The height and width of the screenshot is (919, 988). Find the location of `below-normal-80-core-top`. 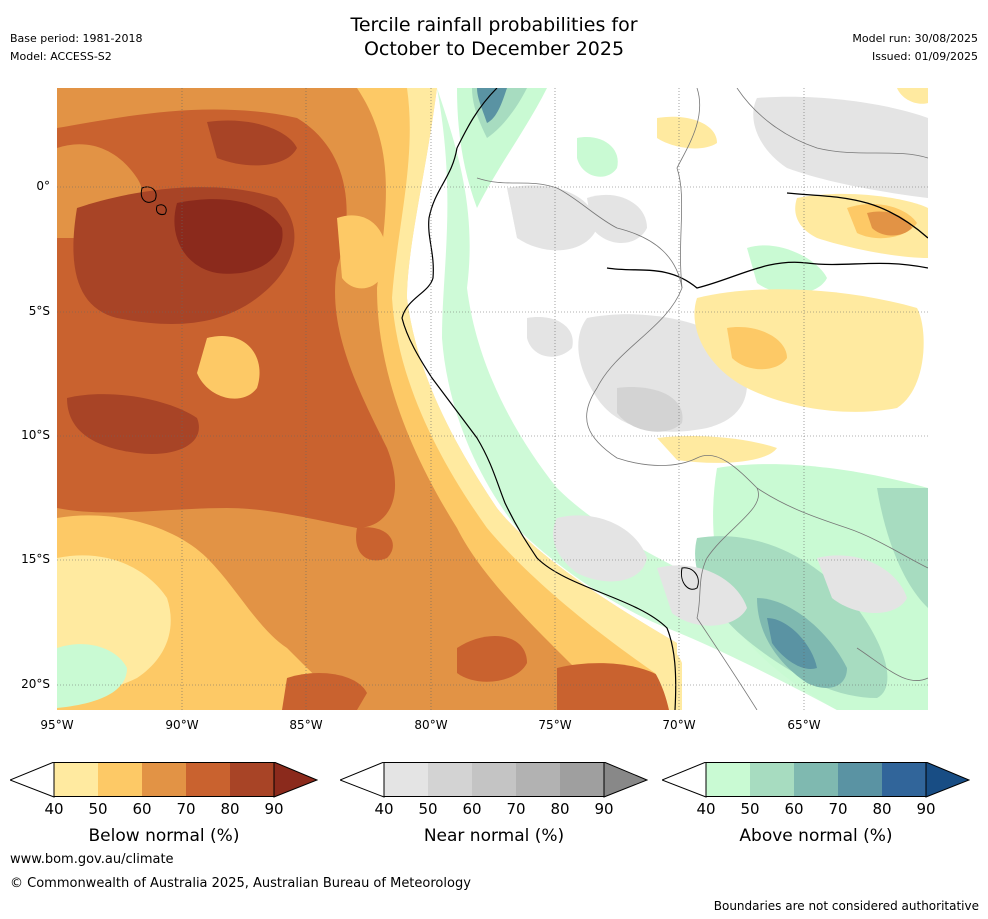

below-normal-80-core-top is located at coordinates (252, 143).